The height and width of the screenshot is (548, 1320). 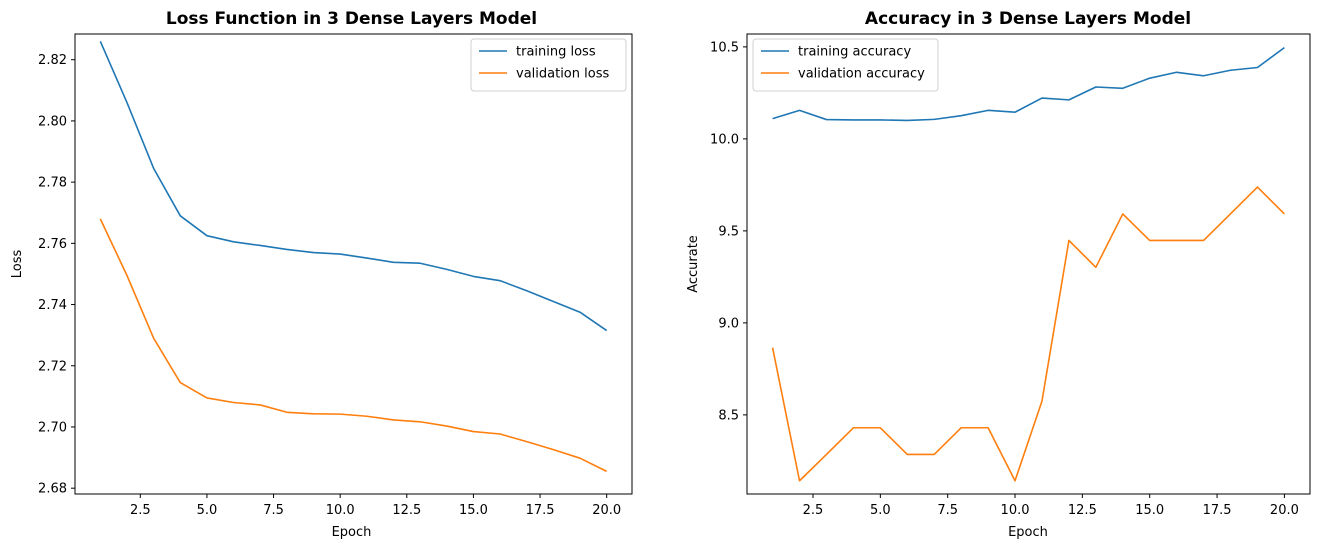 I want to click on loss-ytick-label: 2.74, so click(x=52, y=305).